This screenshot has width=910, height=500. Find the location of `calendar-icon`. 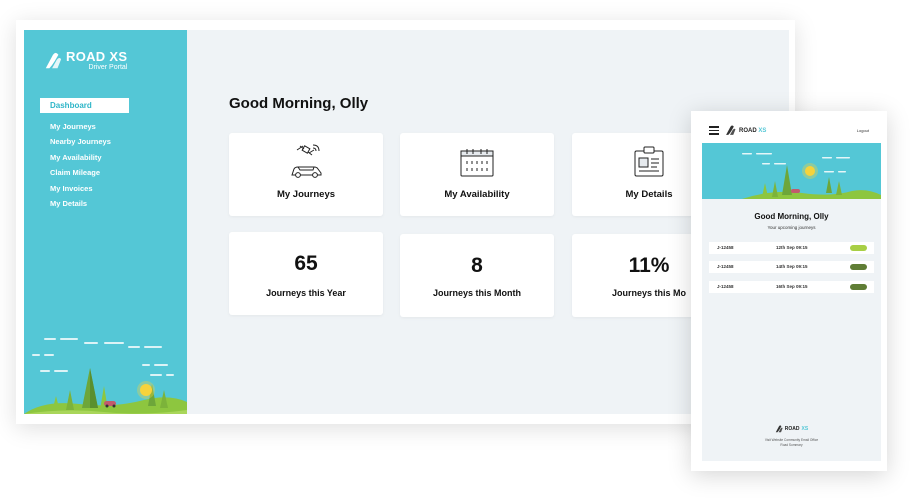

calendar-icon is located at coordinates (477, 163).